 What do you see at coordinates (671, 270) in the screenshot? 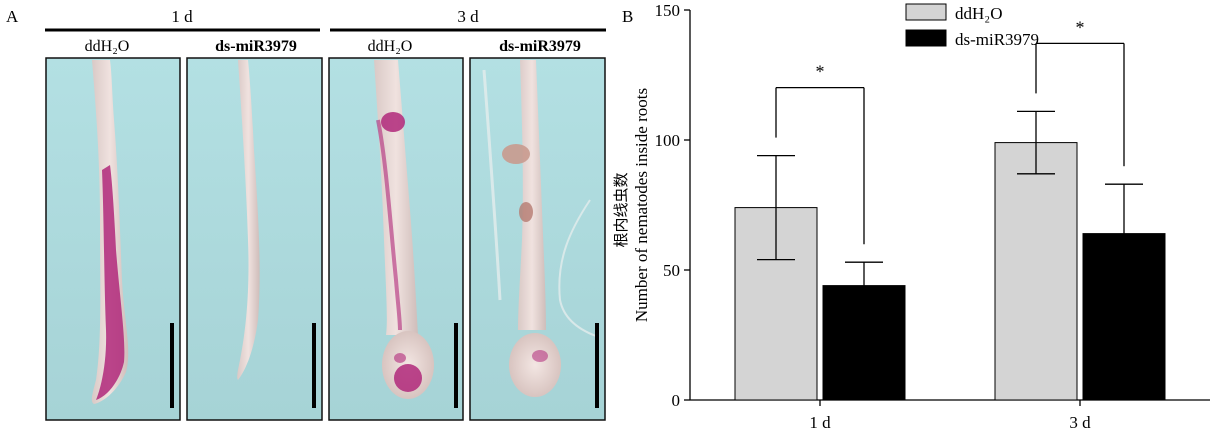
I see `y-tick-label: 50` at bounding box center [671, 270].